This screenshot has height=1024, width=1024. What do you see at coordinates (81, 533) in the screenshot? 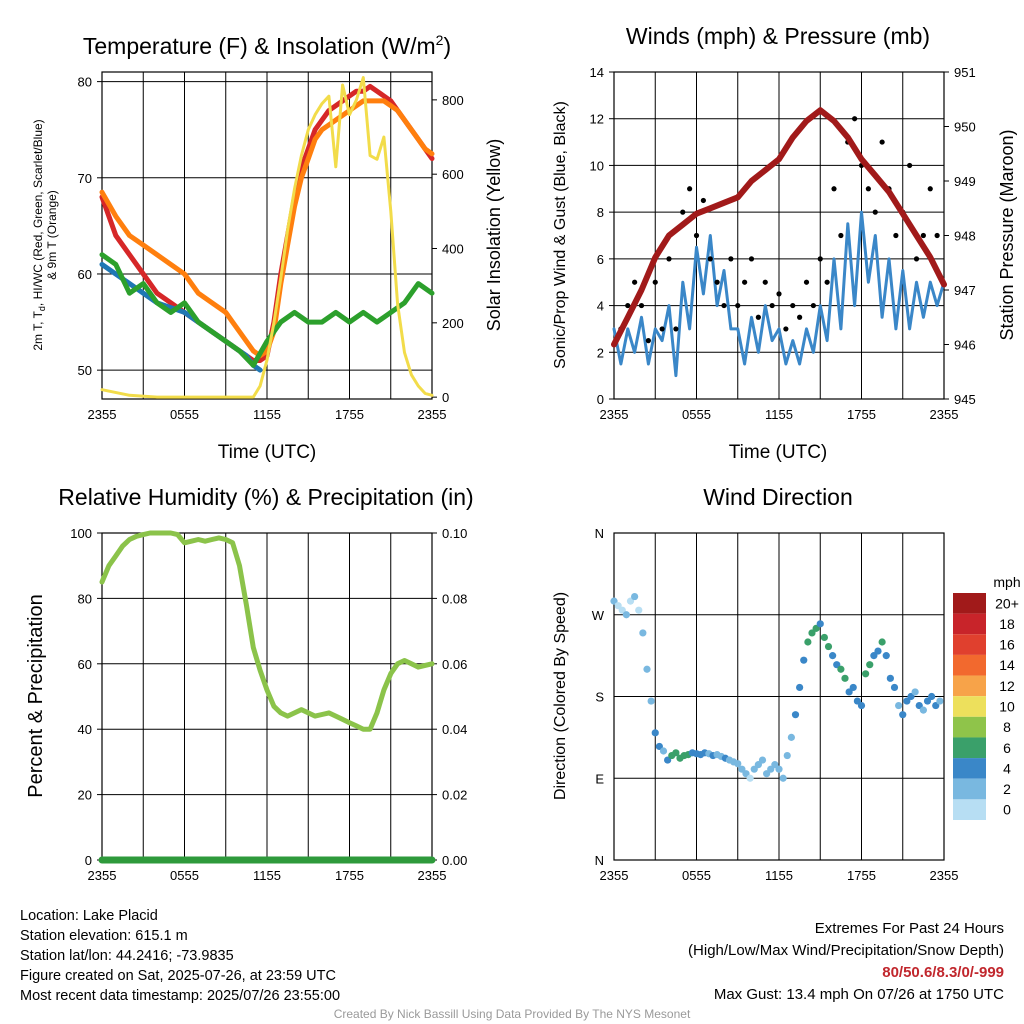
I see `humidity-y-tick-label: 100` at bounding box center [81, 533].